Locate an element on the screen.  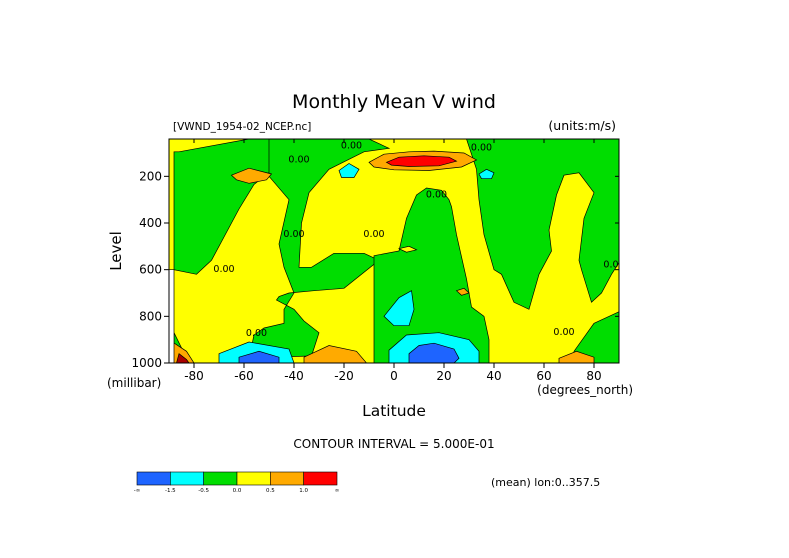
colorbar-label: -∞ is located at coordinates (137, 491).